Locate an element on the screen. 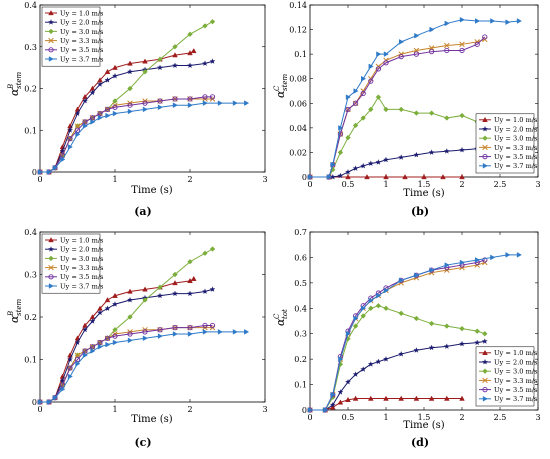 Image resolution: width=550 pixels, height=459 pixels. y-axis-label-main: α is located at coordinates (14, 92).